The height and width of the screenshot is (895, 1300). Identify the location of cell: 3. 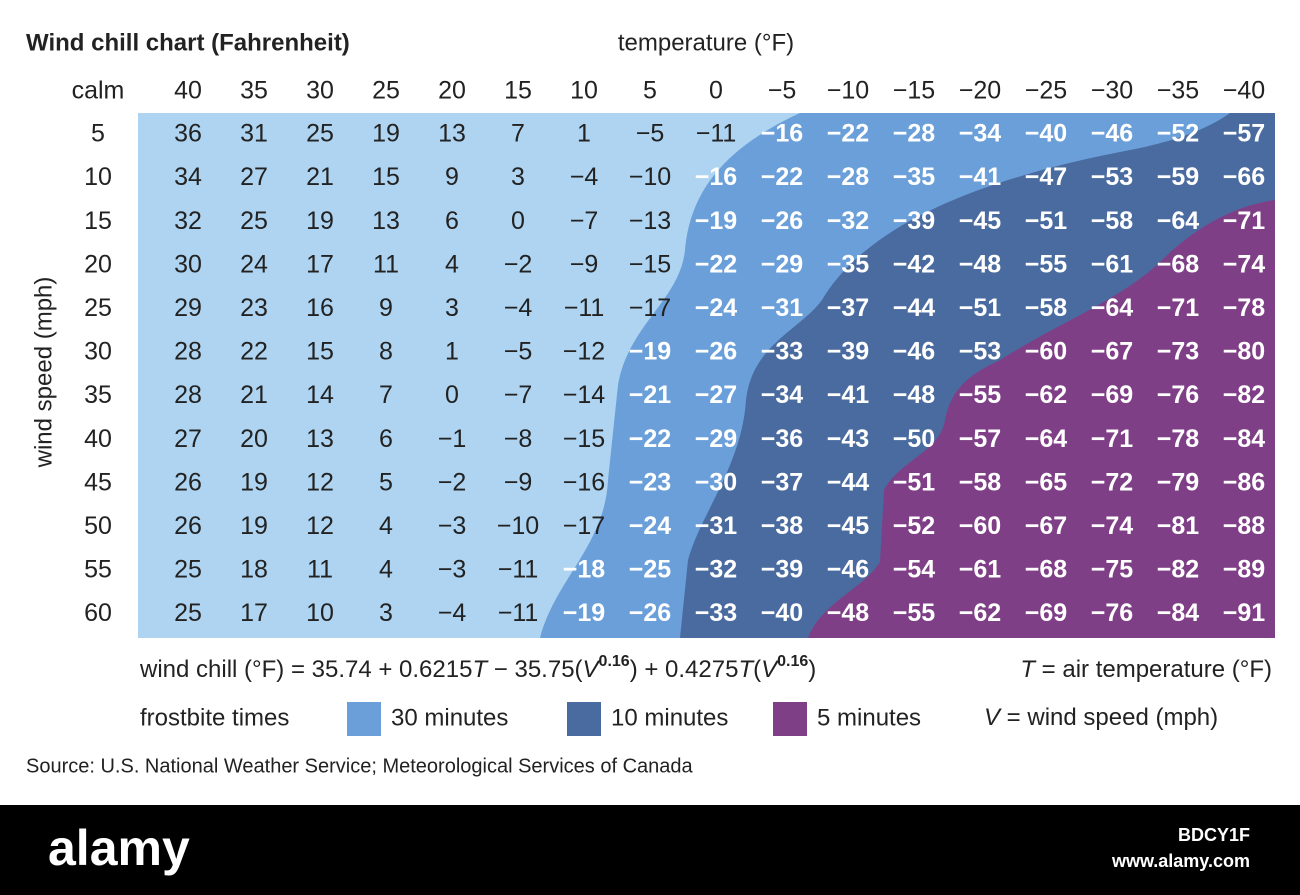
(518, 177).